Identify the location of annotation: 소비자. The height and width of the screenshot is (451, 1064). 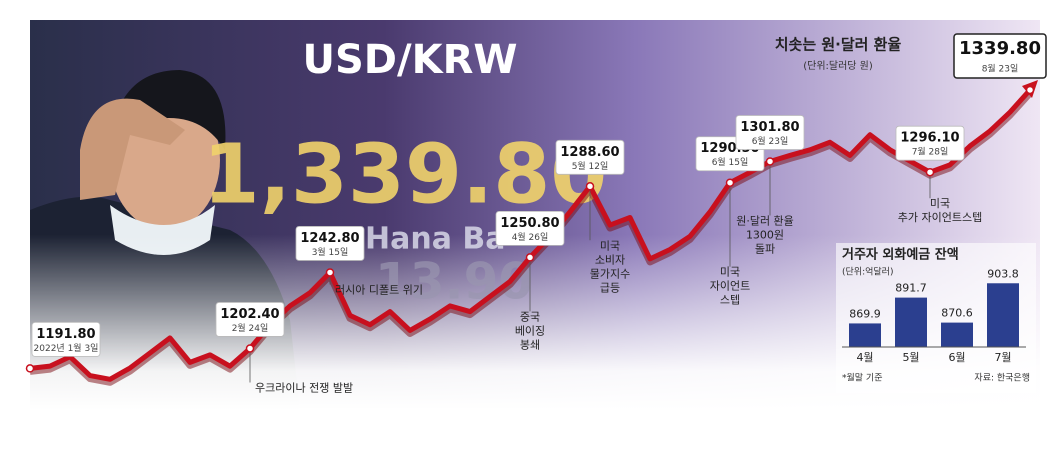
(610, 259).